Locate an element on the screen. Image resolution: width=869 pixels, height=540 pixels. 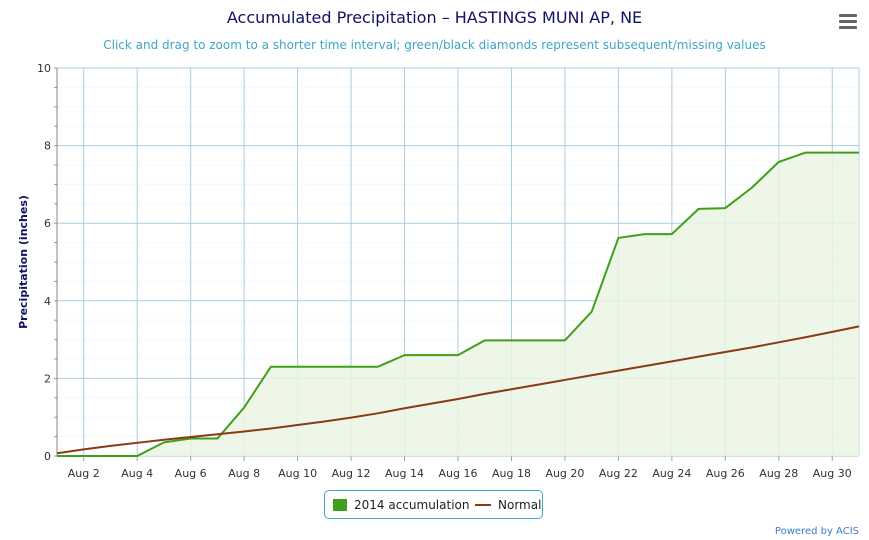
chart-legend: 2014 accumulation Normal is located at coordinates (433, 504).